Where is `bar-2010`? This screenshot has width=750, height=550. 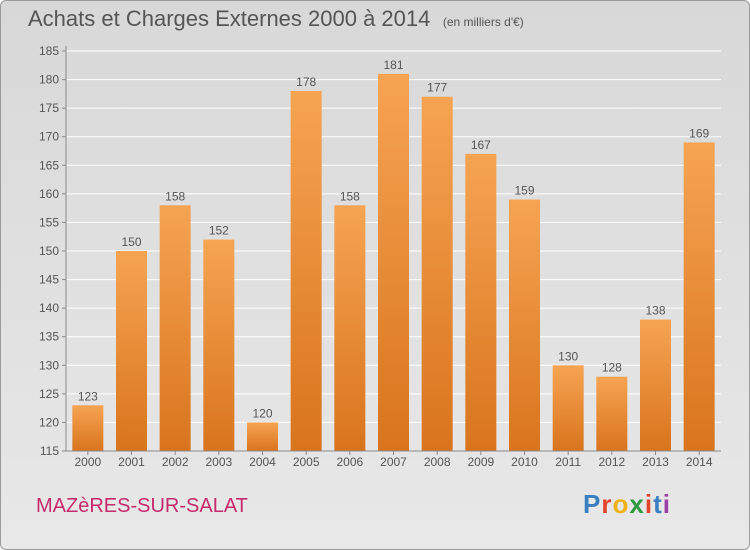 bar-2010 is located at coordinates (524, 325).